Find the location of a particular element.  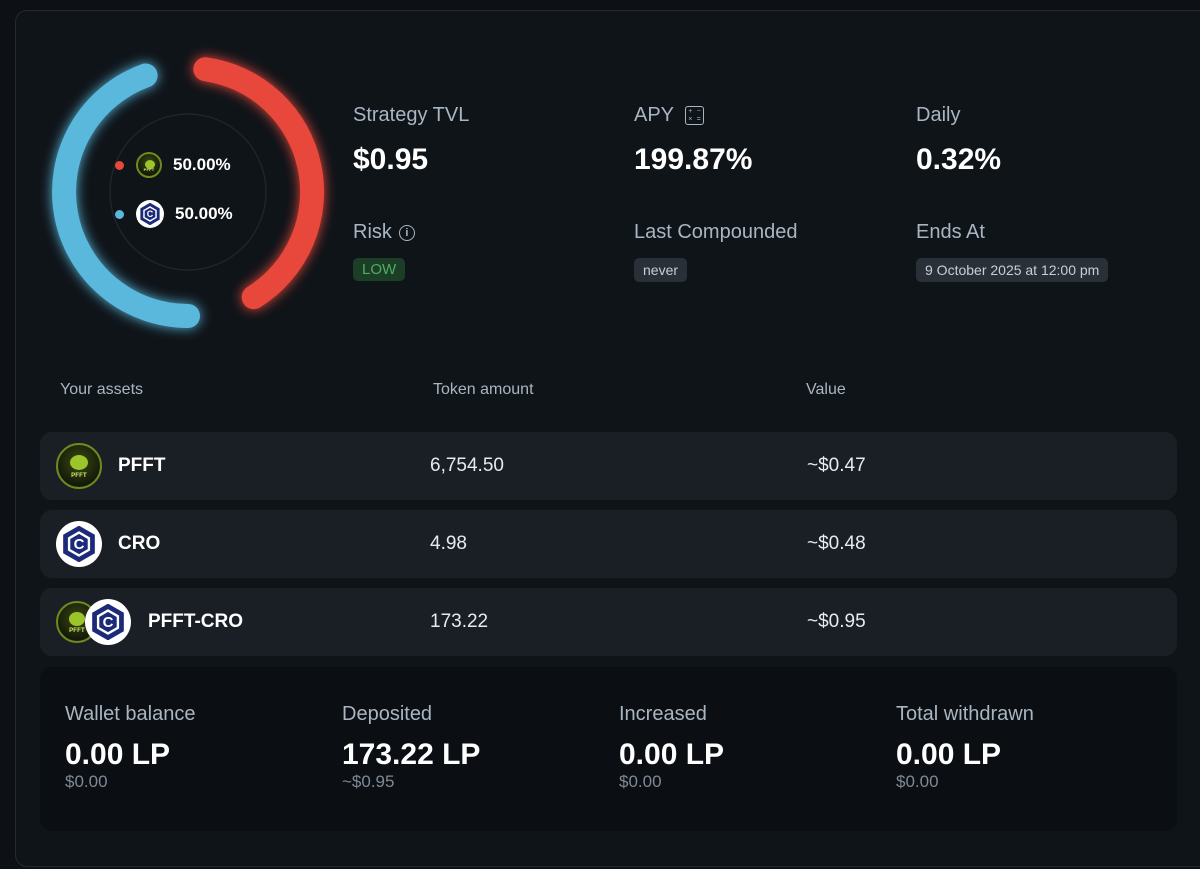

column-header-assets: Your assets is located at coordinates (102, 389).